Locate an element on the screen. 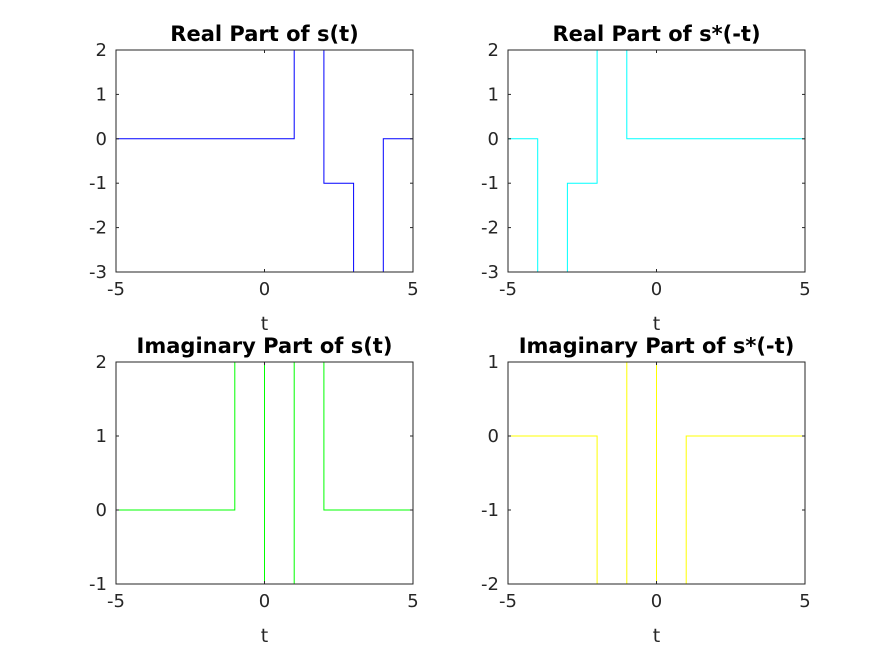 The width and height of the screenshot is (891, 663). chart-title: Imaginary Part of s*(-t) is located at coordinates (657, 346).